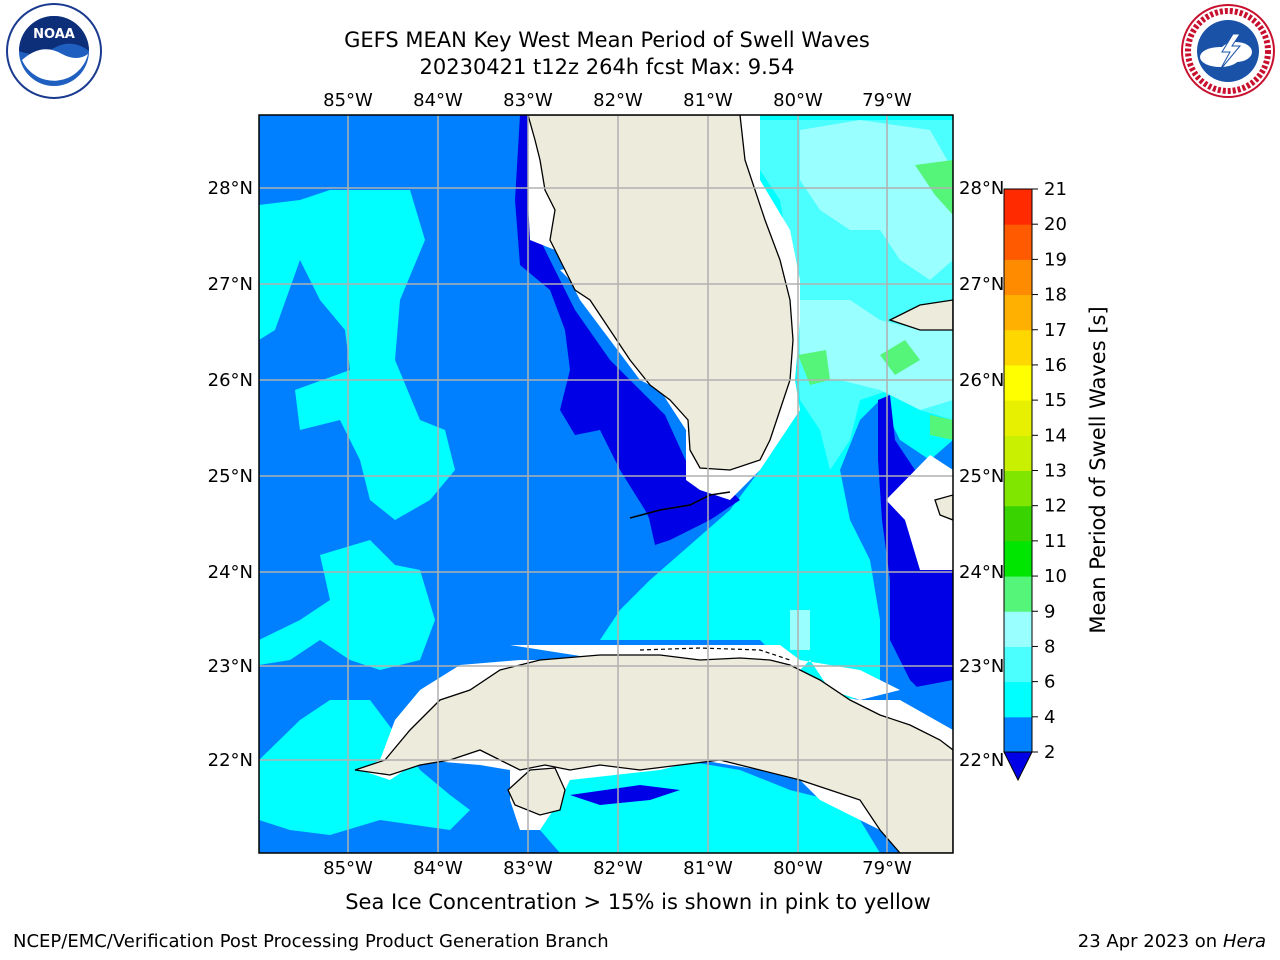 This screenshot has height=960, width=1280. Describe the element at coordinates (1055, 435) in the screenshot. I see `colorbar-tick-label: 14` at that location.